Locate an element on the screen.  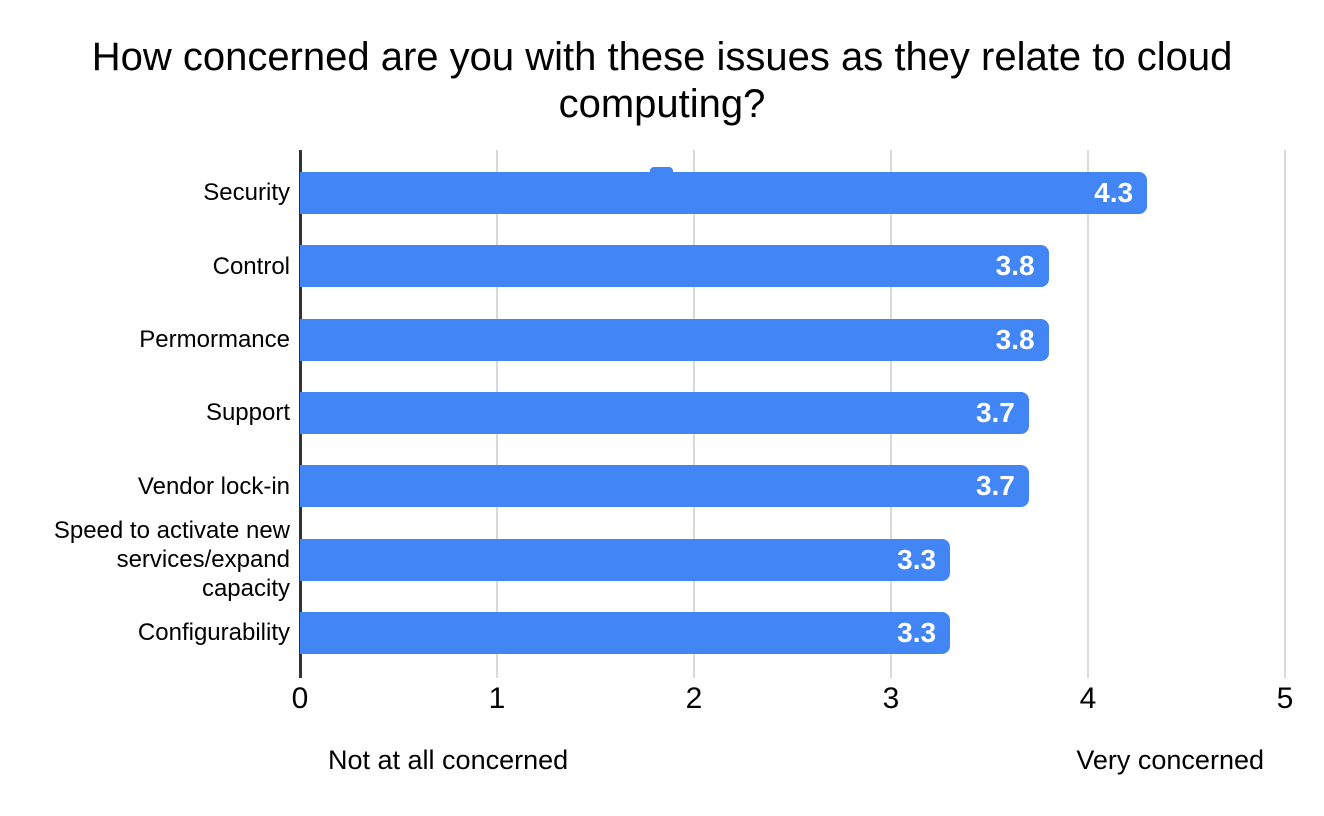
category-label: Permormance is located at coordinates (214, 339).